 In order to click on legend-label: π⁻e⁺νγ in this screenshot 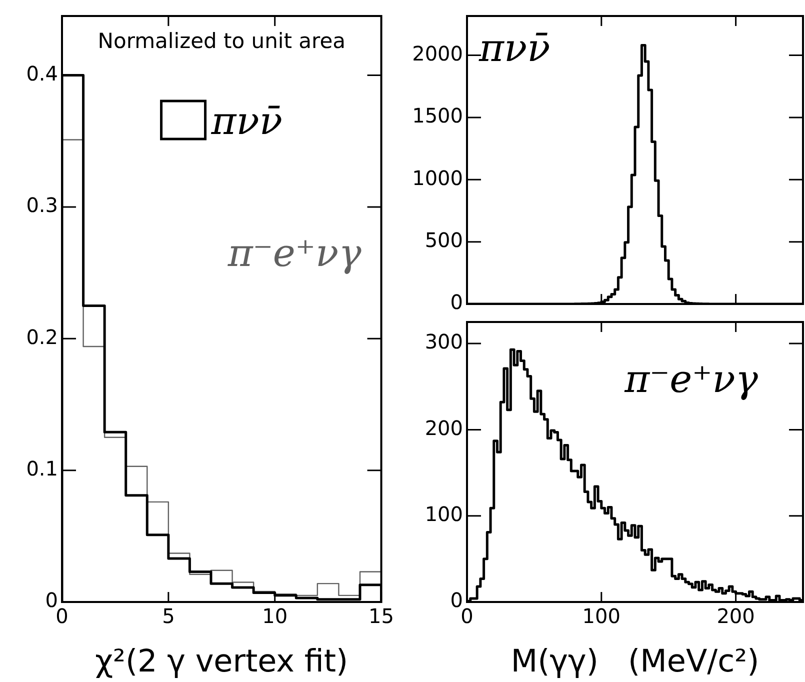, I will do `click(691, 379)`.